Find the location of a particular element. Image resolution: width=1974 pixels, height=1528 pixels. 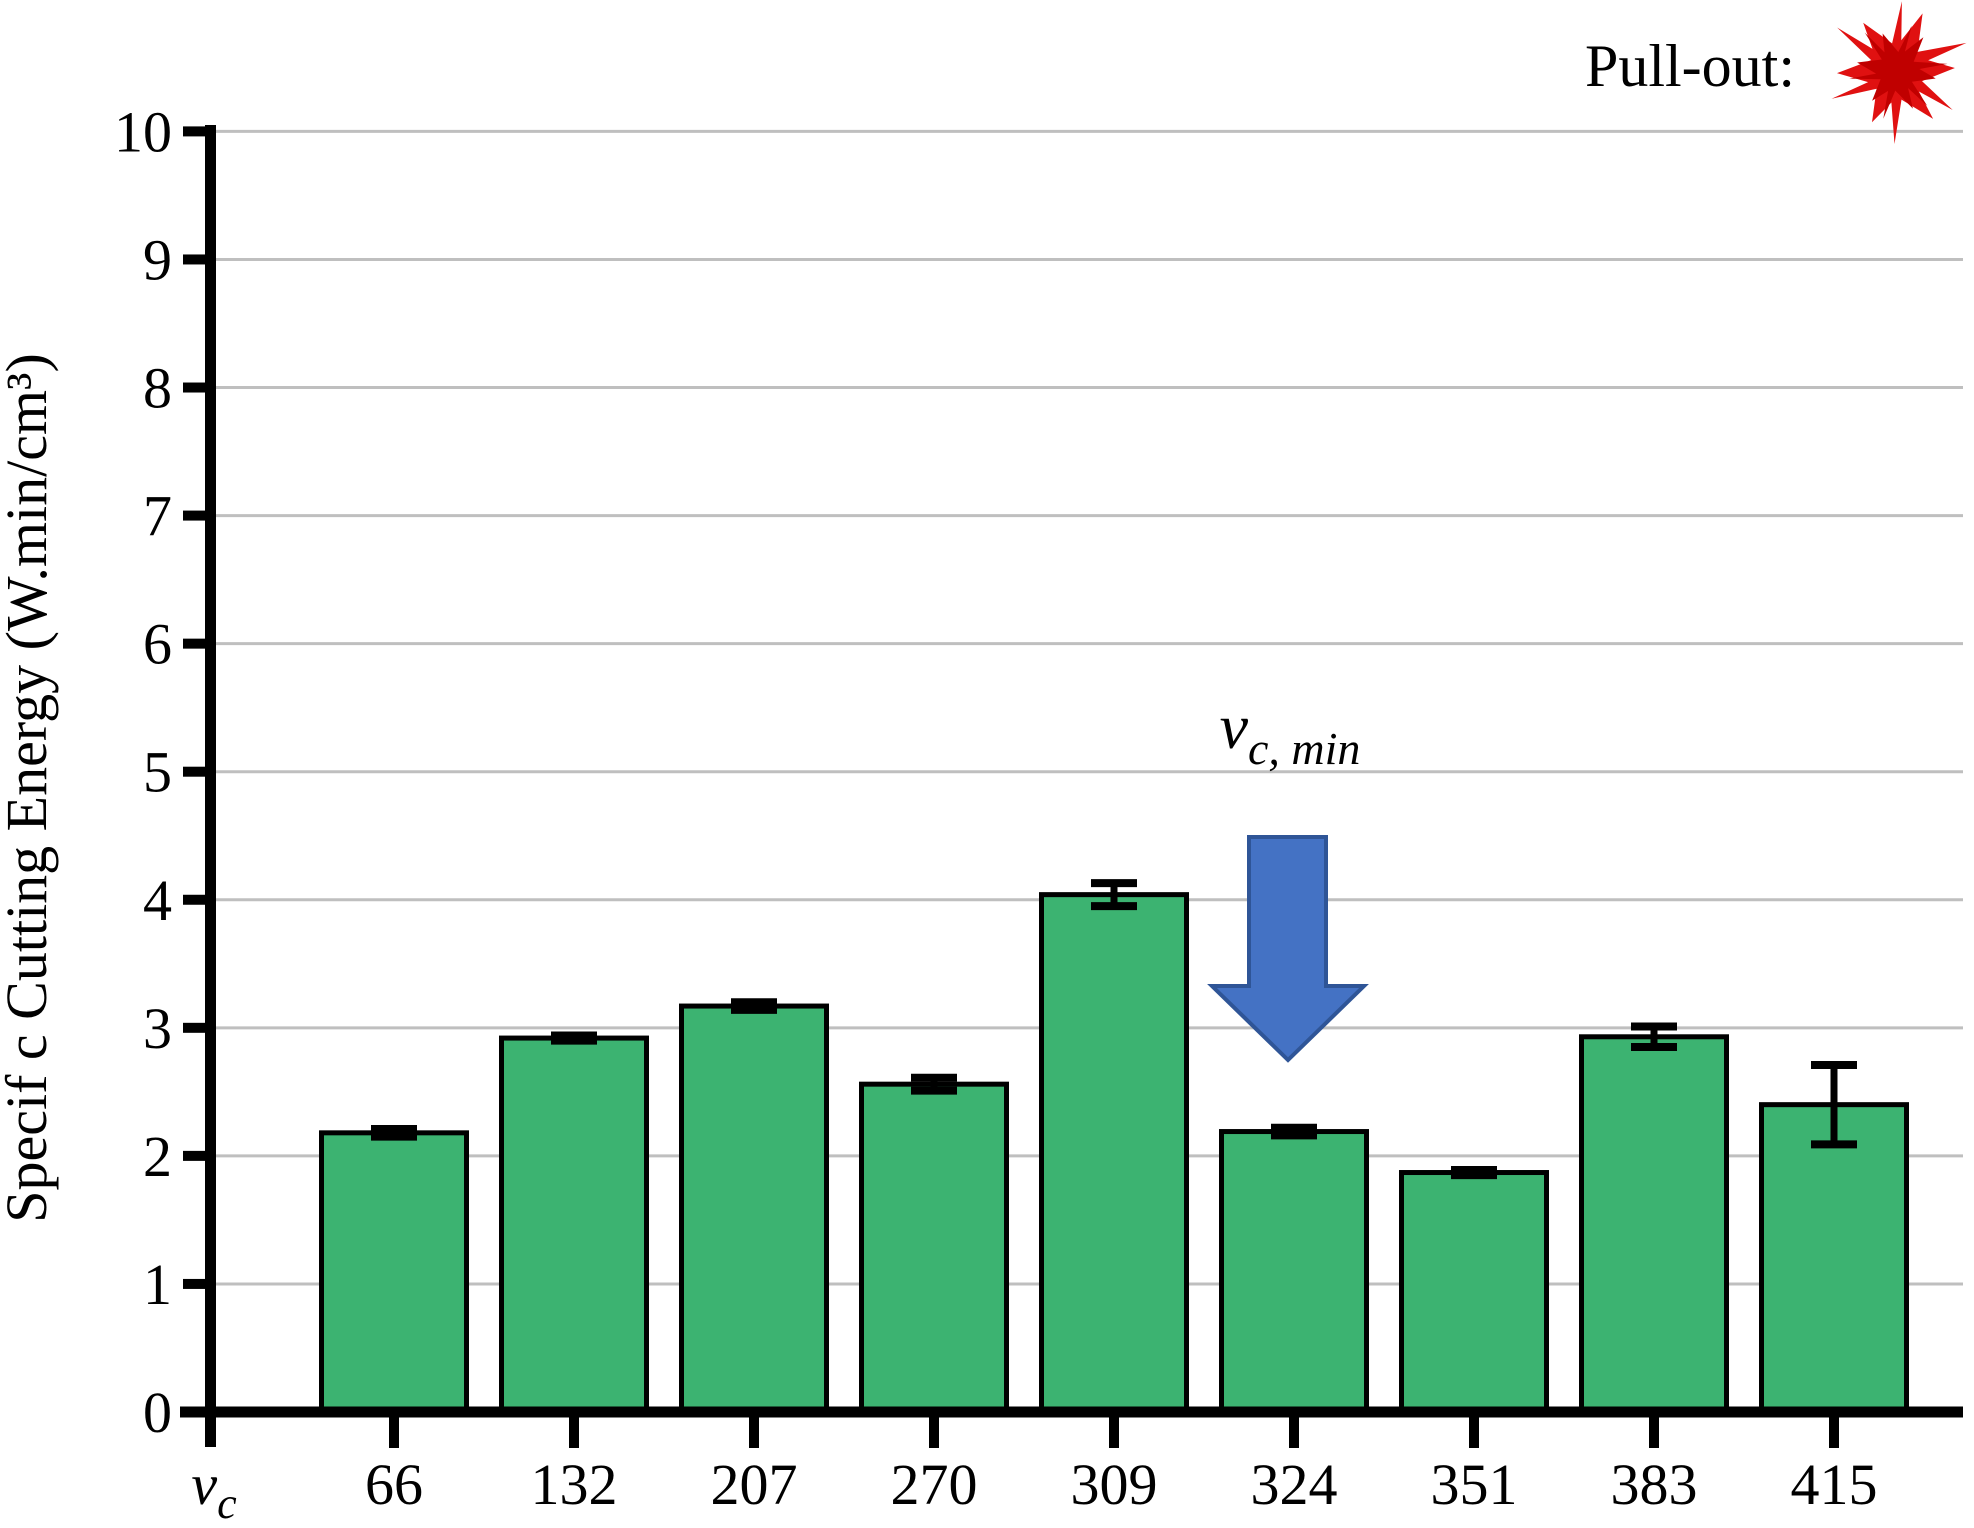

x-tick-label-383: 383 is located at coordinates (1654, 1484).